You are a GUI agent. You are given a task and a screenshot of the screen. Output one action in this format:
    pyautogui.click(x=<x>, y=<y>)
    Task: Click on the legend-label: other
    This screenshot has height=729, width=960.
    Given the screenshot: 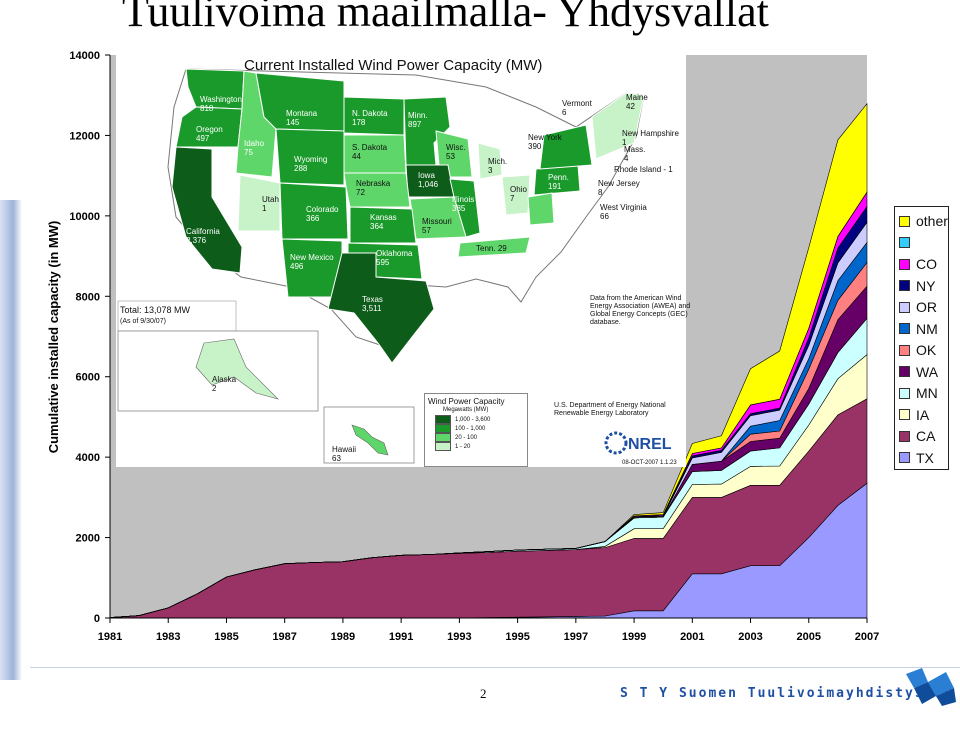 What is the action you would take?
    pyautogui.click(x=932, y=221)
    